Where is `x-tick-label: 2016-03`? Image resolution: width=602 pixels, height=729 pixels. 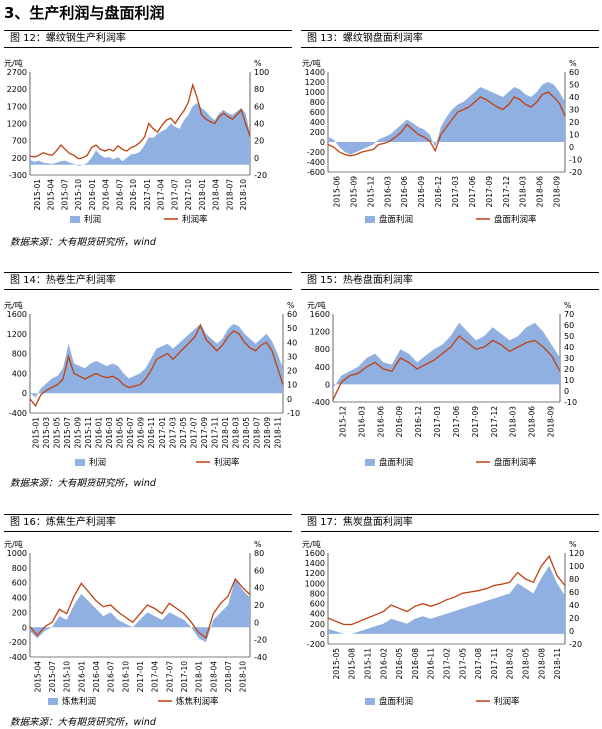 x-tick-label: 2016-03 is located at coordinates (387, 192).